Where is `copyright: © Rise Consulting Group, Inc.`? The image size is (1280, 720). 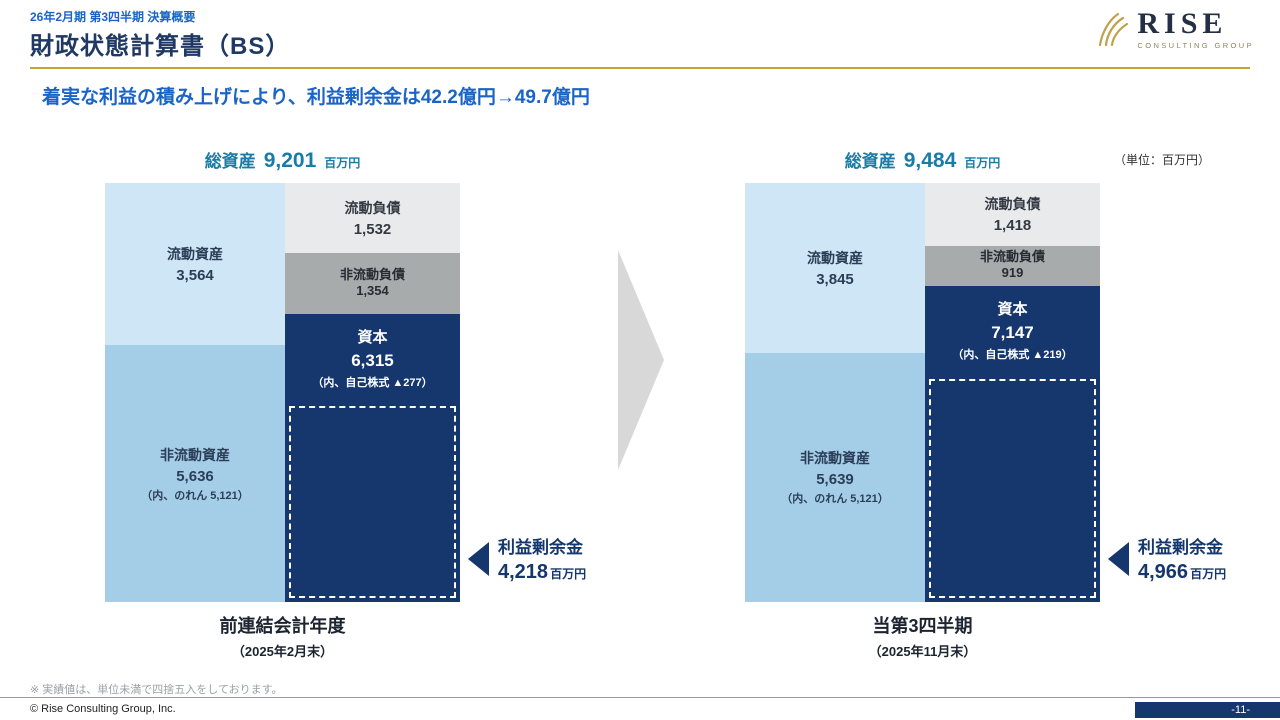
copyright: © Rise Consulting Group, Inc. is located at coordinates (103, 709).